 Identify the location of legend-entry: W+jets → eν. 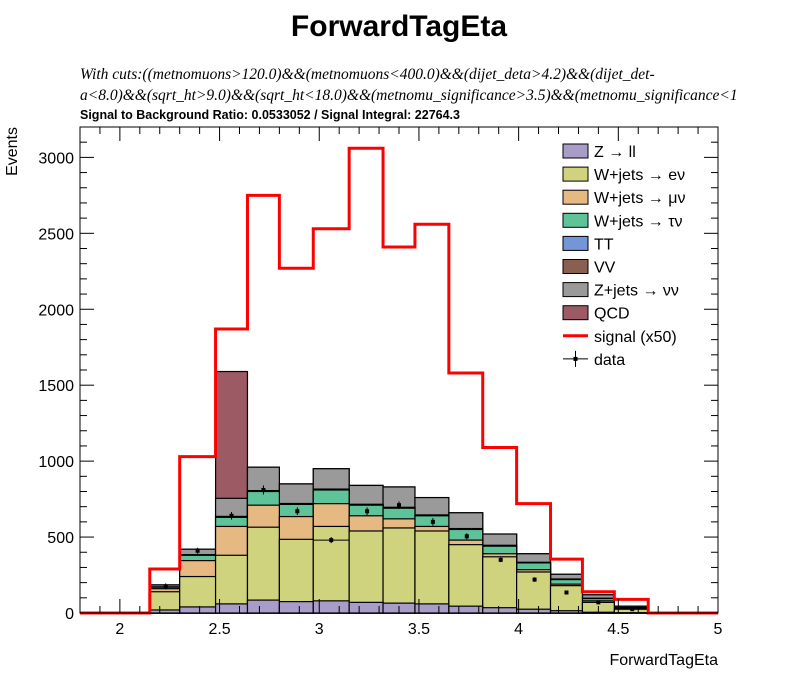
(623, 175).